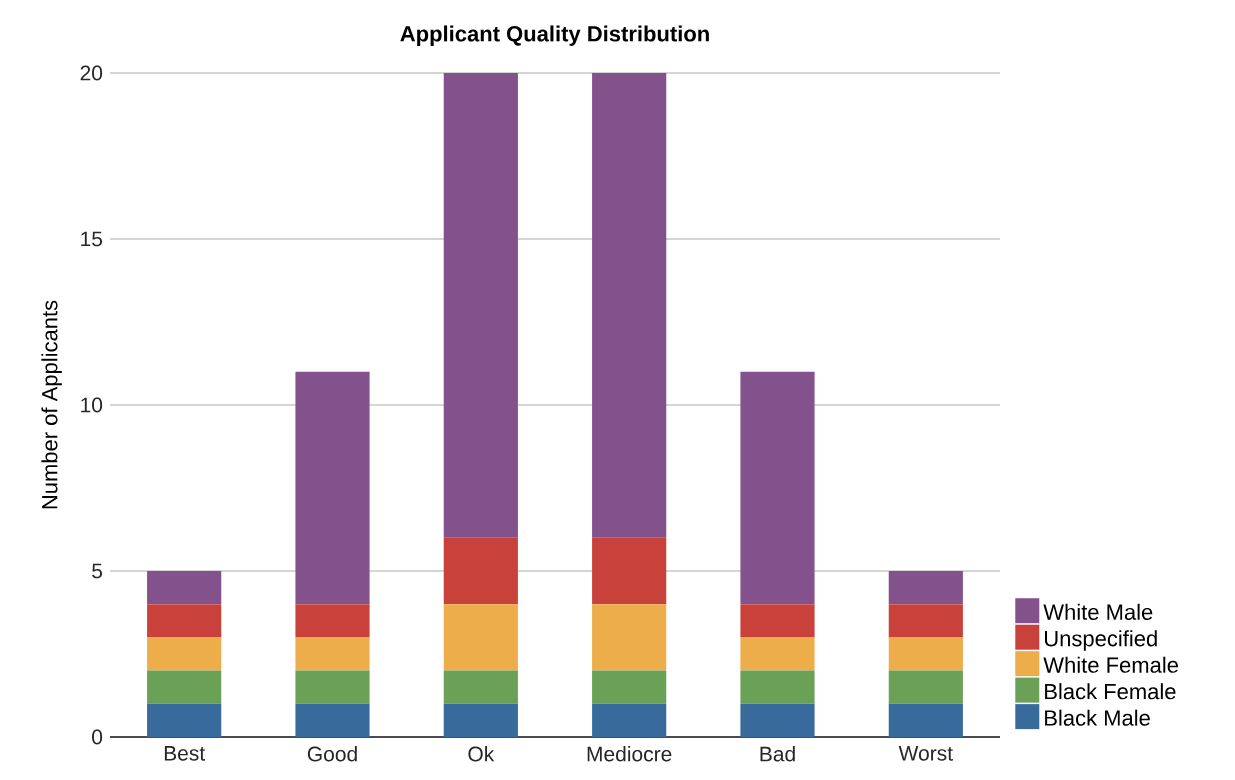  What do you see at coordinates (92, 239) in the screenshot?
I see `y-tick-label: 15` at bounding box center [92, 239].